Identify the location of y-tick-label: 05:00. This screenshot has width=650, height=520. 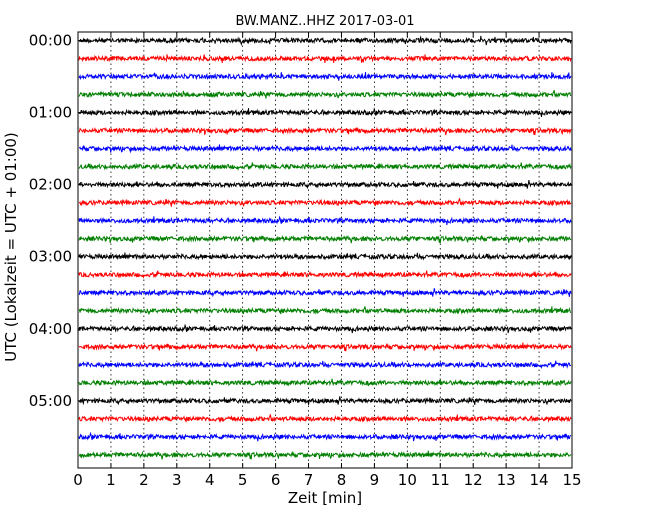
(50, 401).